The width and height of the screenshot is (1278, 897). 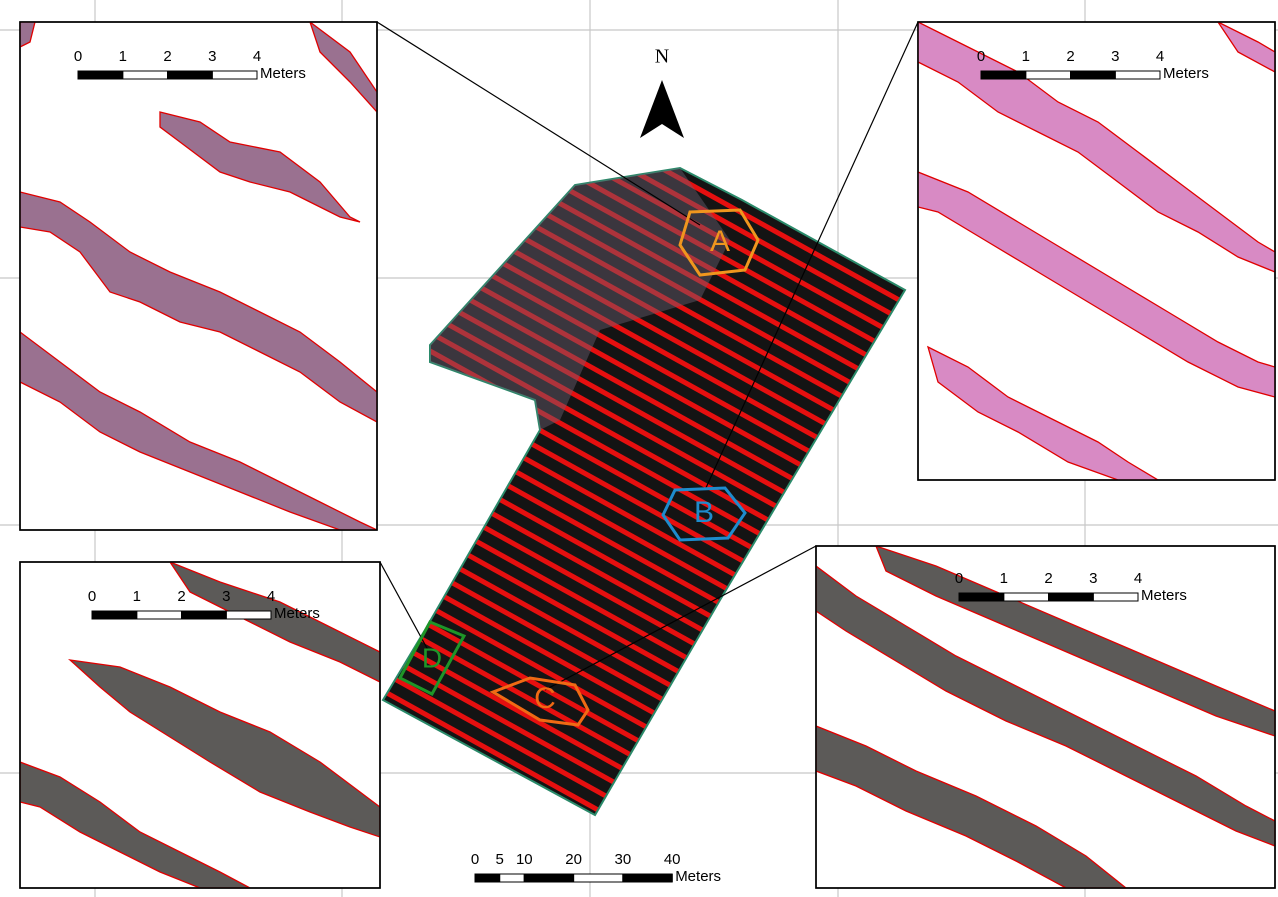 I want to click on zone-d: D, so click(x=432, y=658).